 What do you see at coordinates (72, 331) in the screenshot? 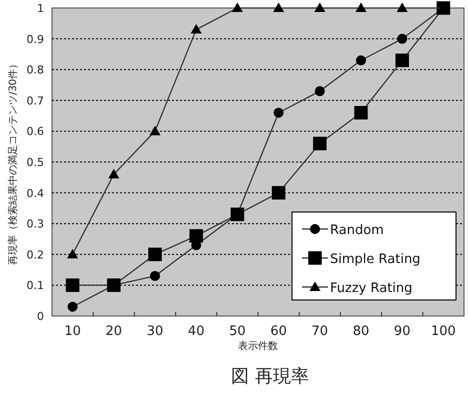
I see `x-tick-label: 10` at bounding box center [72, 331].